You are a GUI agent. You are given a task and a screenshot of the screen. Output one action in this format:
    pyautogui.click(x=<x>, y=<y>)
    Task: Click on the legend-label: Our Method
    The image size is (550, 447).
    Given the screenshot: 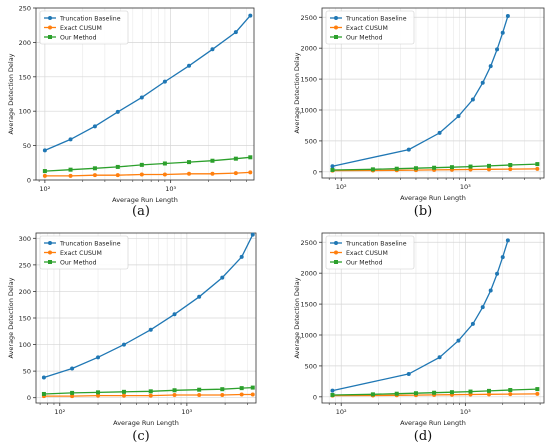 What is the action you would take?
    pyautogui.click(x=78, y=37)
    